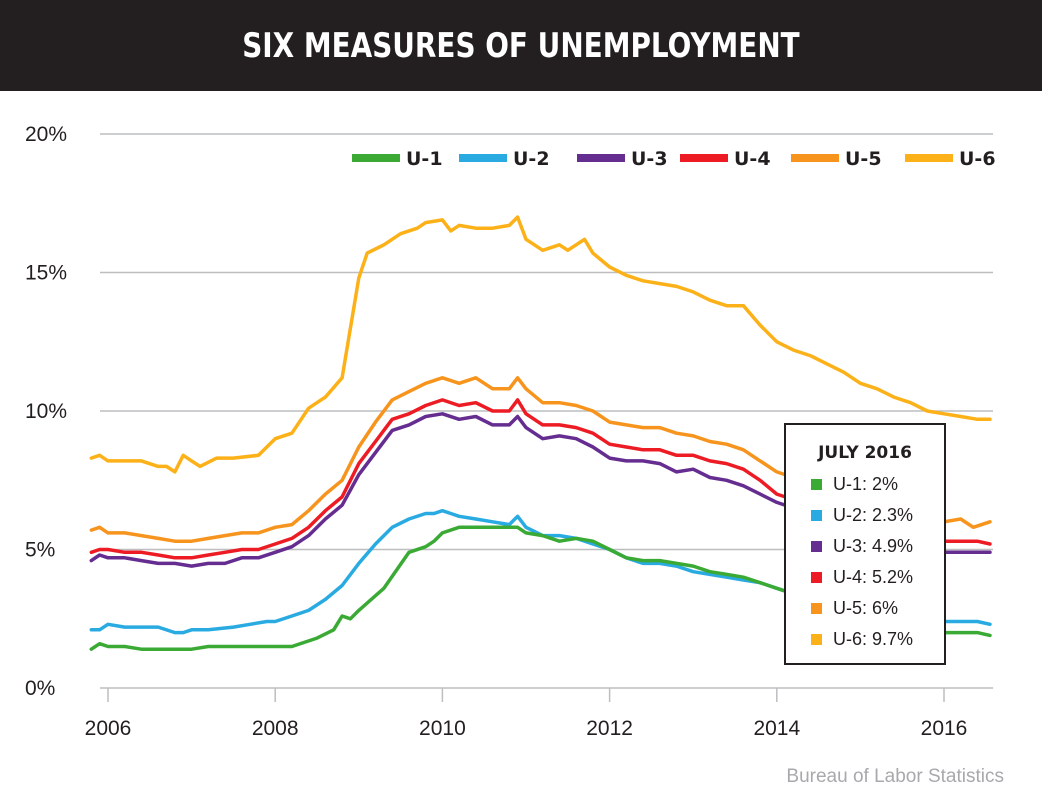 The width and height of the screenshot is (1042, 806). Describe the element at coordinates (865, 608) in the screenshot. I see `inset-entry-label: U-5: 6%` at that location.